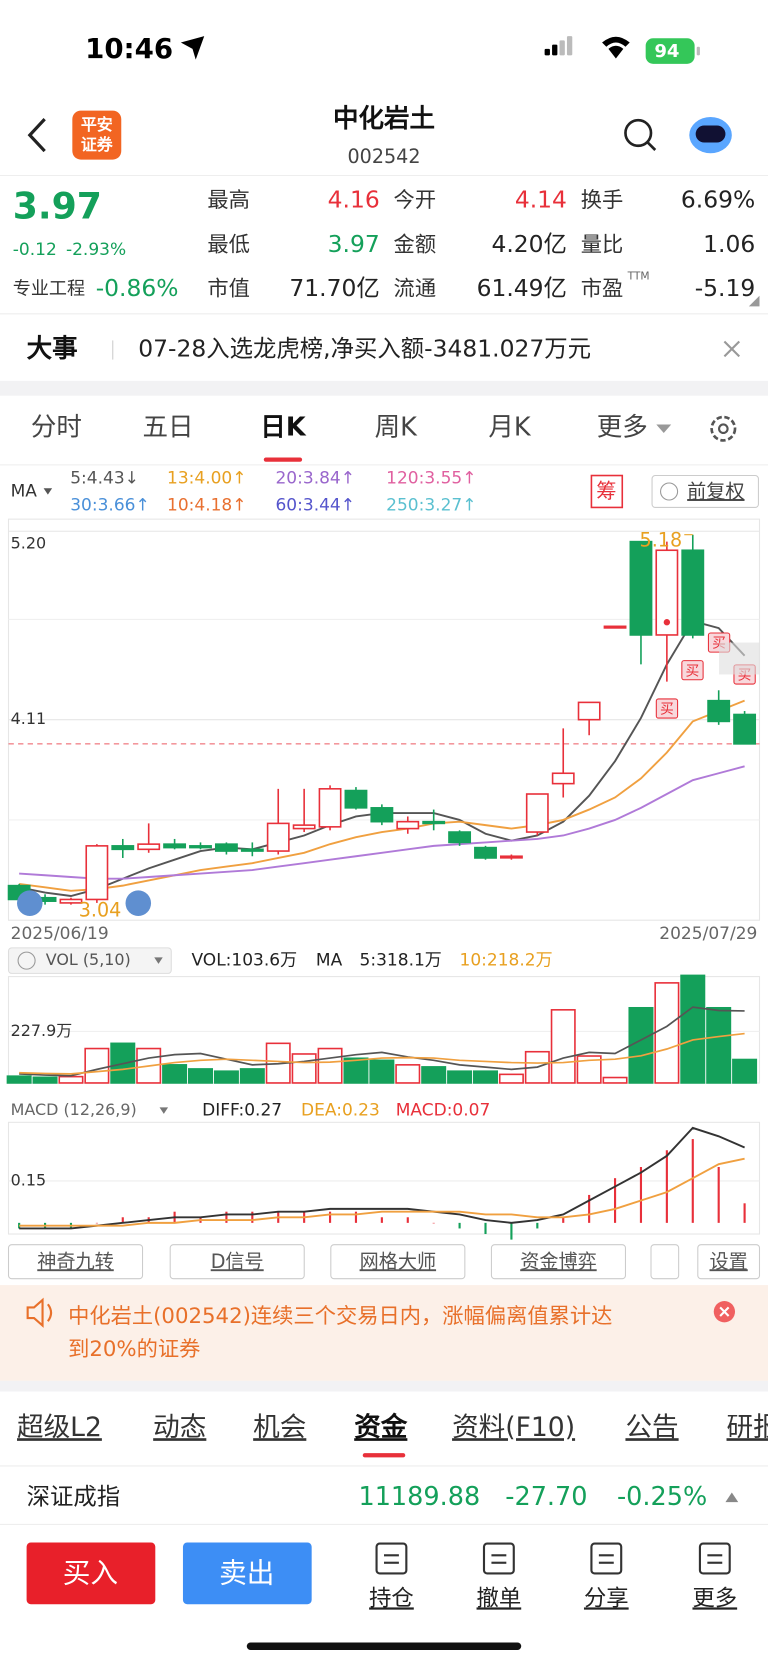 This screenshot has height=1667, width=768. I want to click on macd-label: MACD:0.07, so click(443, 1111).